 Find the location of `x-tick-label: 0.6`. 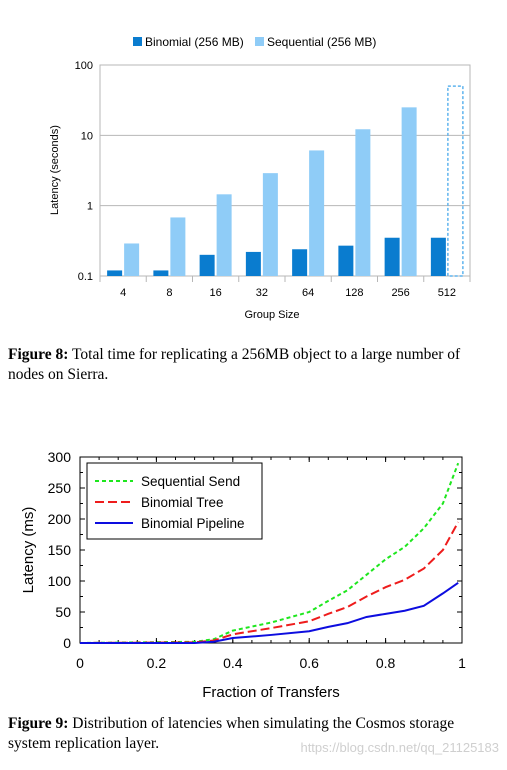

x-tick-label: 0.6 is located at coordinates (309, 663).